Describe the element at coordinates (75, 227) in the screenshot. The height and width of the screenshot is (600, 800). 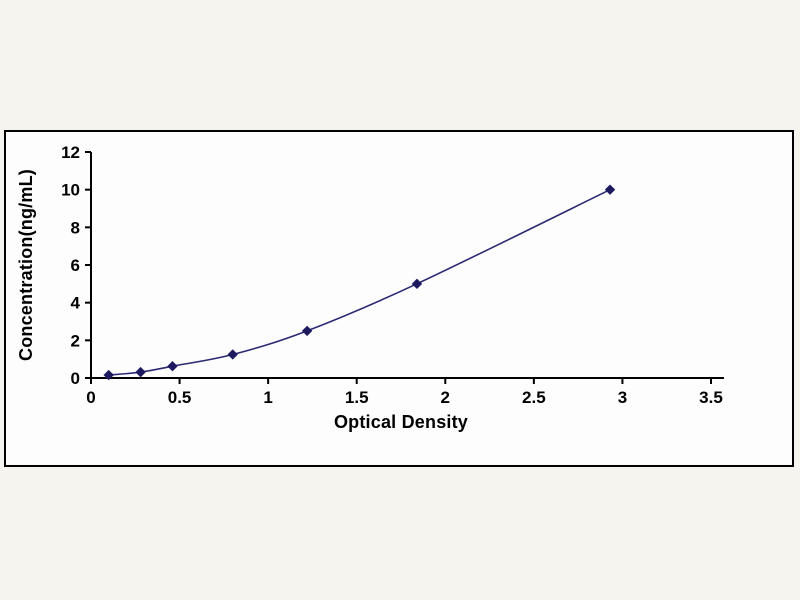
I see `y-tick-label: 8` at that location.